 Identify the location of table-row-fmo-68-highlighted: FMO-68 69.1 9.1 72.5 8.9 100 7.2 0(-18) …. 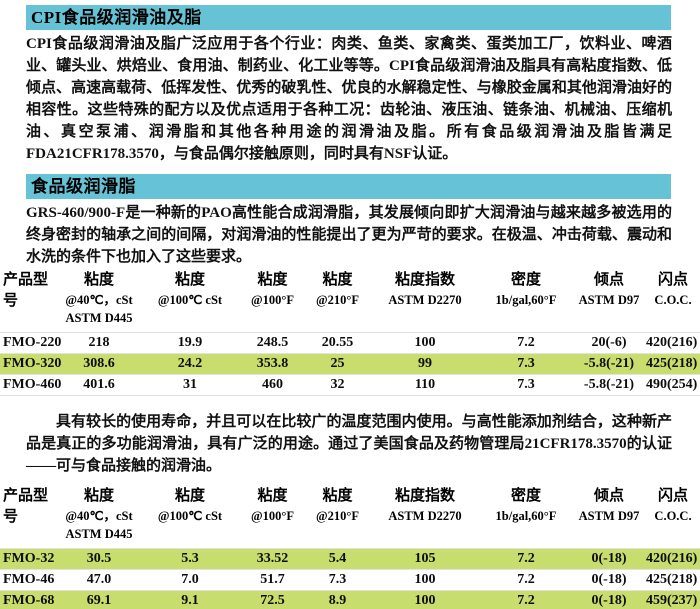
(350, 599).